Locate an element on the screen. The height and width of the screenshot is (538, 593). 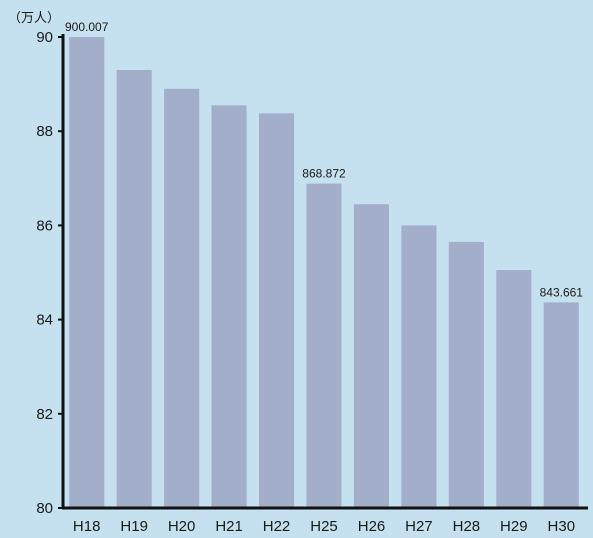
x-tick-label-H25: H25 is located at coordinates (324, 526).